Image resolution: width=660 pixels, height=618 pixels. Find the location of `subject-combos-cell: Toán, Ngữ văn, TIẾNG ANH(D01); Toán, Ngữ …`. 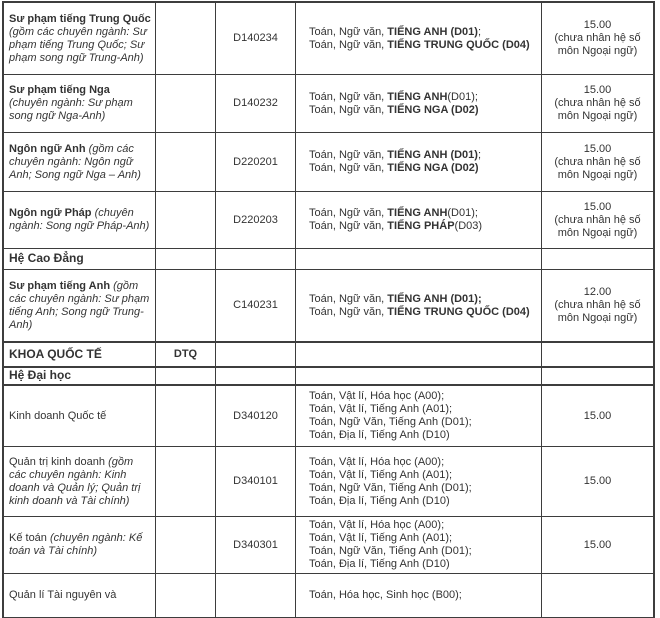

subject-combos-cell: Toán, Ngữ văn, TIẾNG ANH(D01); Toán, Ngữ … is located at coordinates (419, 220).